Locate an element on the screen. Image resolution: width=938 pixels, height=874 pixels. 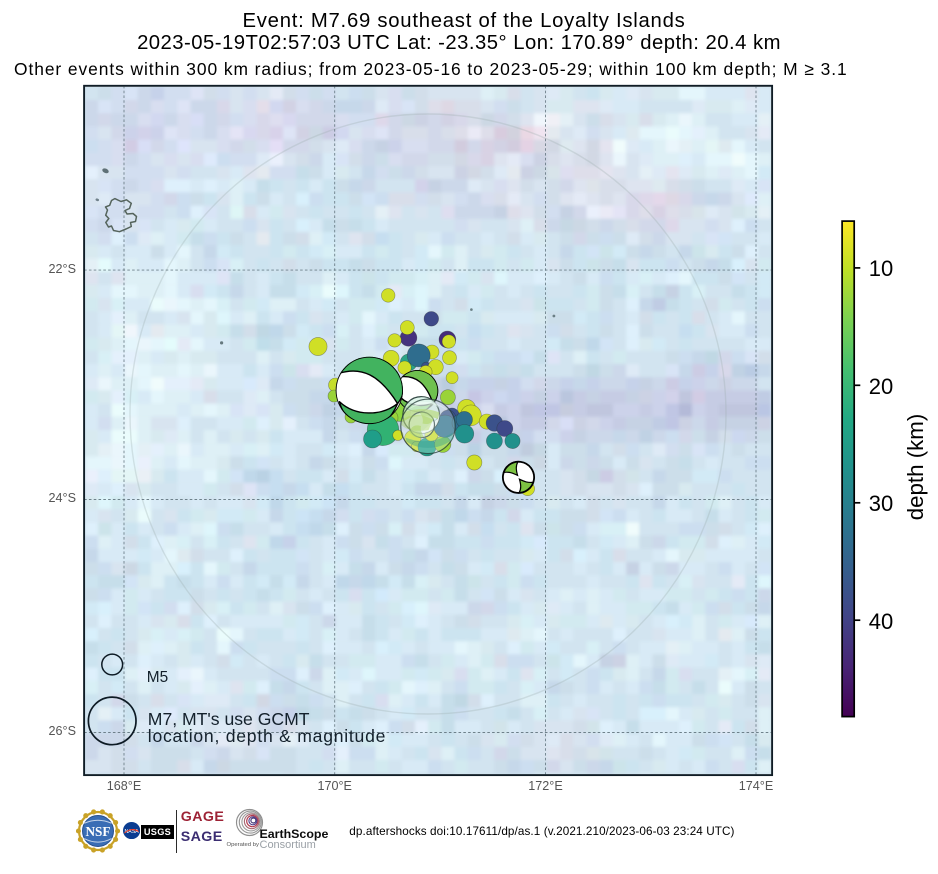
svg-text: NSF is located at coordinates (97, 830).